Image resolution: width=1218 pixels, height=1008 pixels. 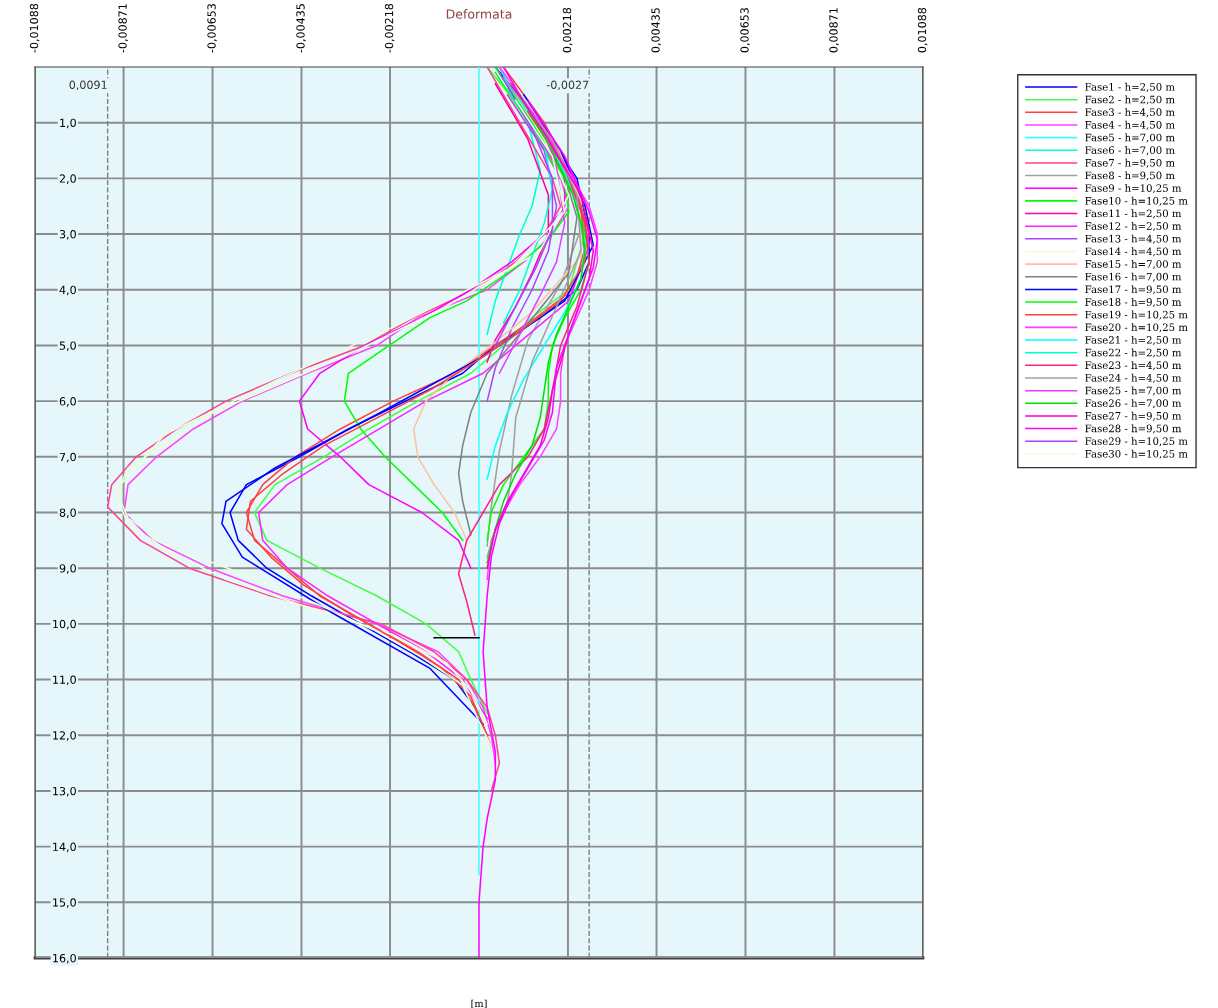 What do you see at coordinates (567, 30) in the screenshot?
I see `x-tick-label: 0,00218` at bounding box center [567, 30].